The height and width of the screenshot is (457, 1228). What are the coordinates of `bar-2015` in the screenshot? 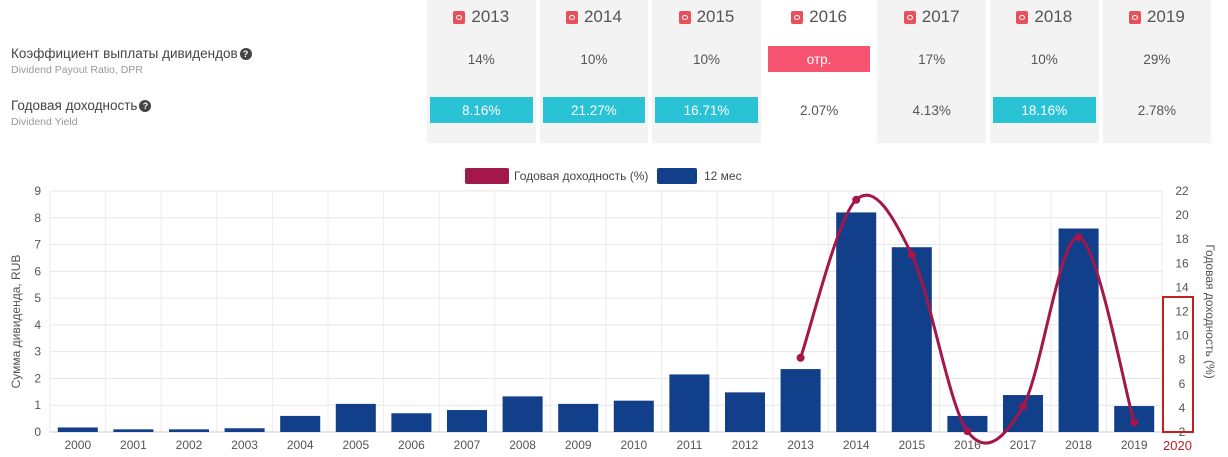 It's located at (911, 339).